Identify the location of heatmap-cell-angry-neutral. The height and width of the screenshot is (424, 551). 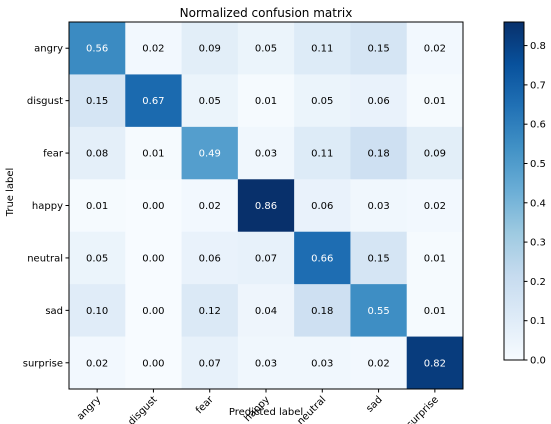
(322, 48).